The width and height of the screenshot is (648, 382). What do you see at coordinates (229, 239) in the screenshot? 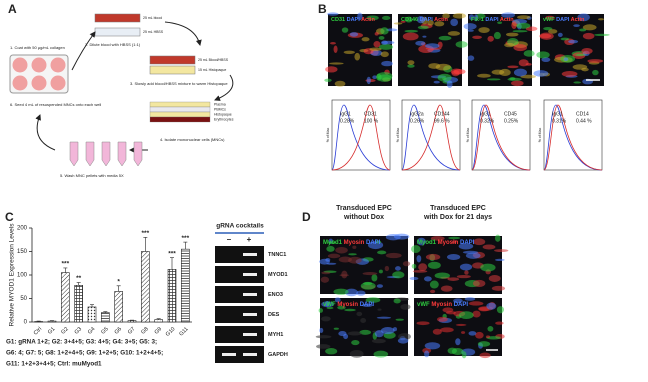
I see `lane-label: –` at bounding box center [229, 239].